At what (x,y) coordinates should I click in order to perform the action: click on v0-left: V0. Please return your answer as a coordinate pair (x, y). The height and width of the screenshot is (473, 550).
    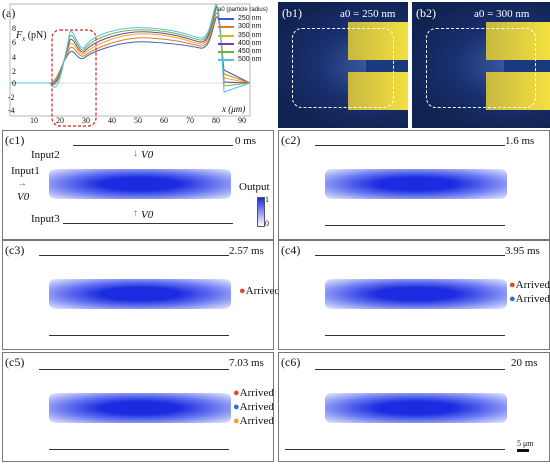
    Looking at the image, I should click on (23, 197).